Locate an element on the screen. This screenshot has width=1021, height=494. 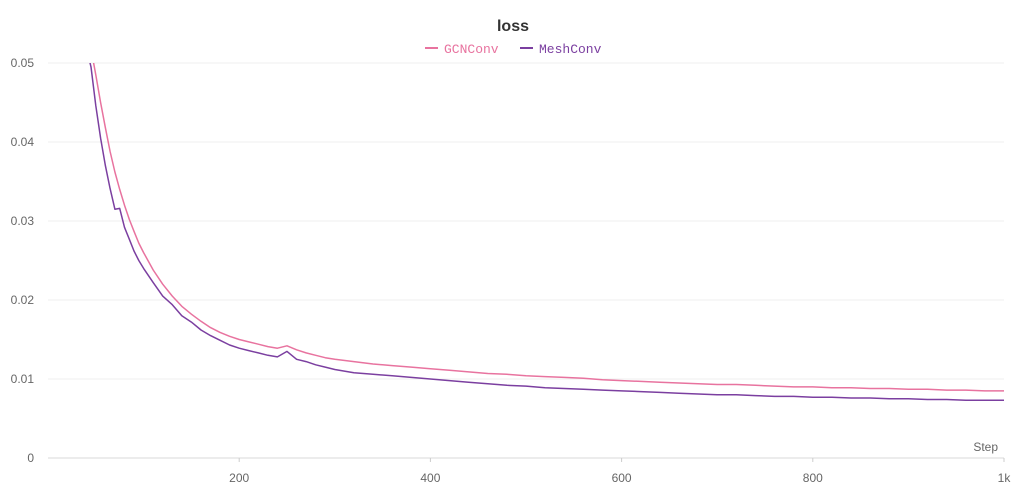
x-axis-label: Step is located at coordinates (985, 447).